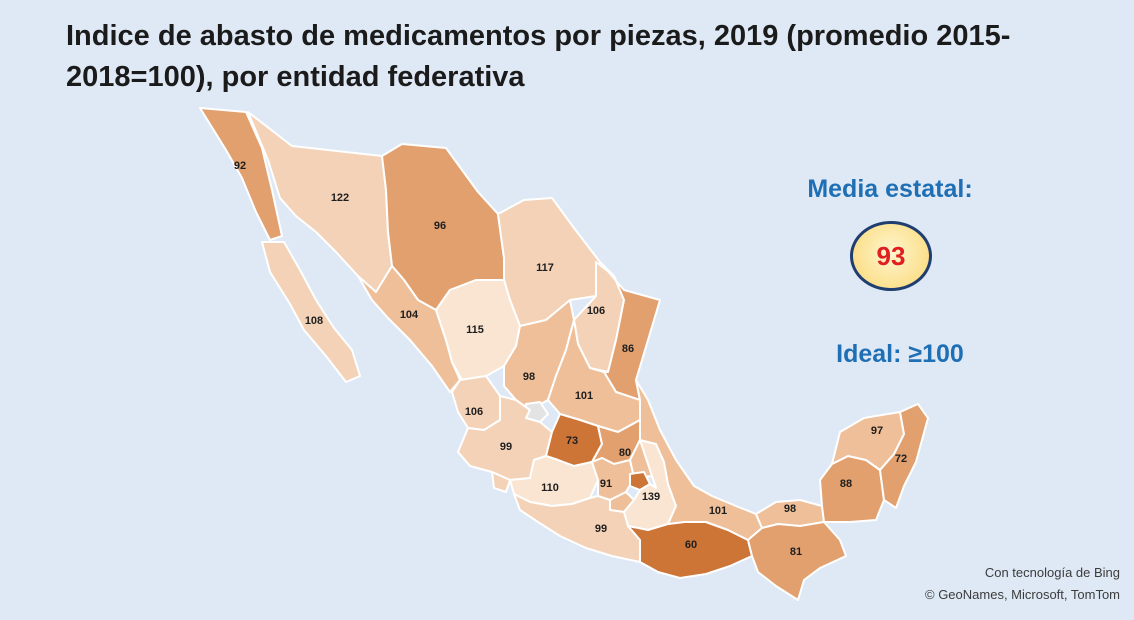  I want to click on value-label-baja-california-sur: 108, so click(314, 321).